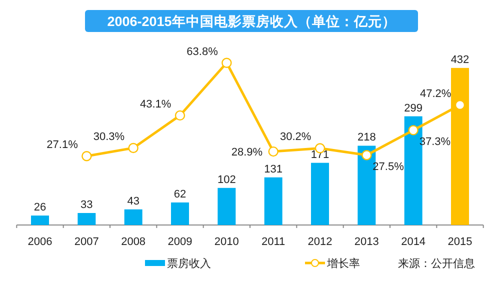 Image resolution: width=503 pixels, height=284 pixels. What do you see at coordinates (296, 137) in the screenshot?
I see `data-label: 30.2%` at bounding box center [296, 137].